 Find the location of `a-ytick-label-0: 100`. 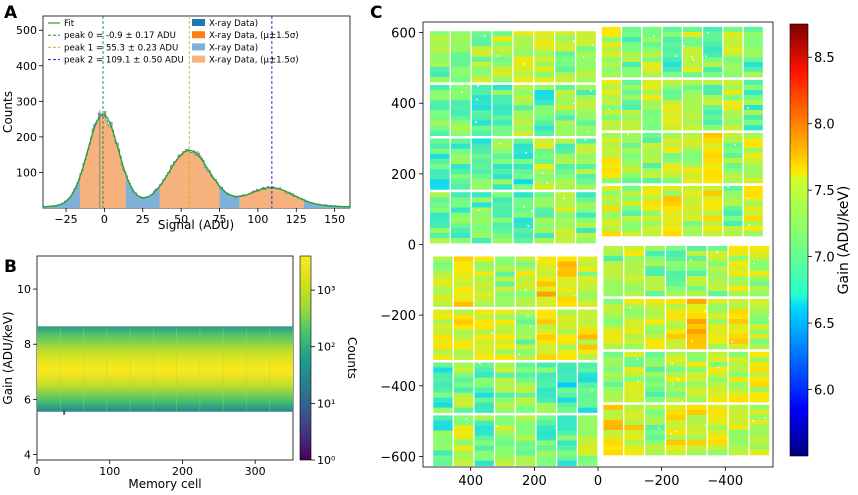

a-ytick-label-0: 100 is located at coordinates (26, 172).